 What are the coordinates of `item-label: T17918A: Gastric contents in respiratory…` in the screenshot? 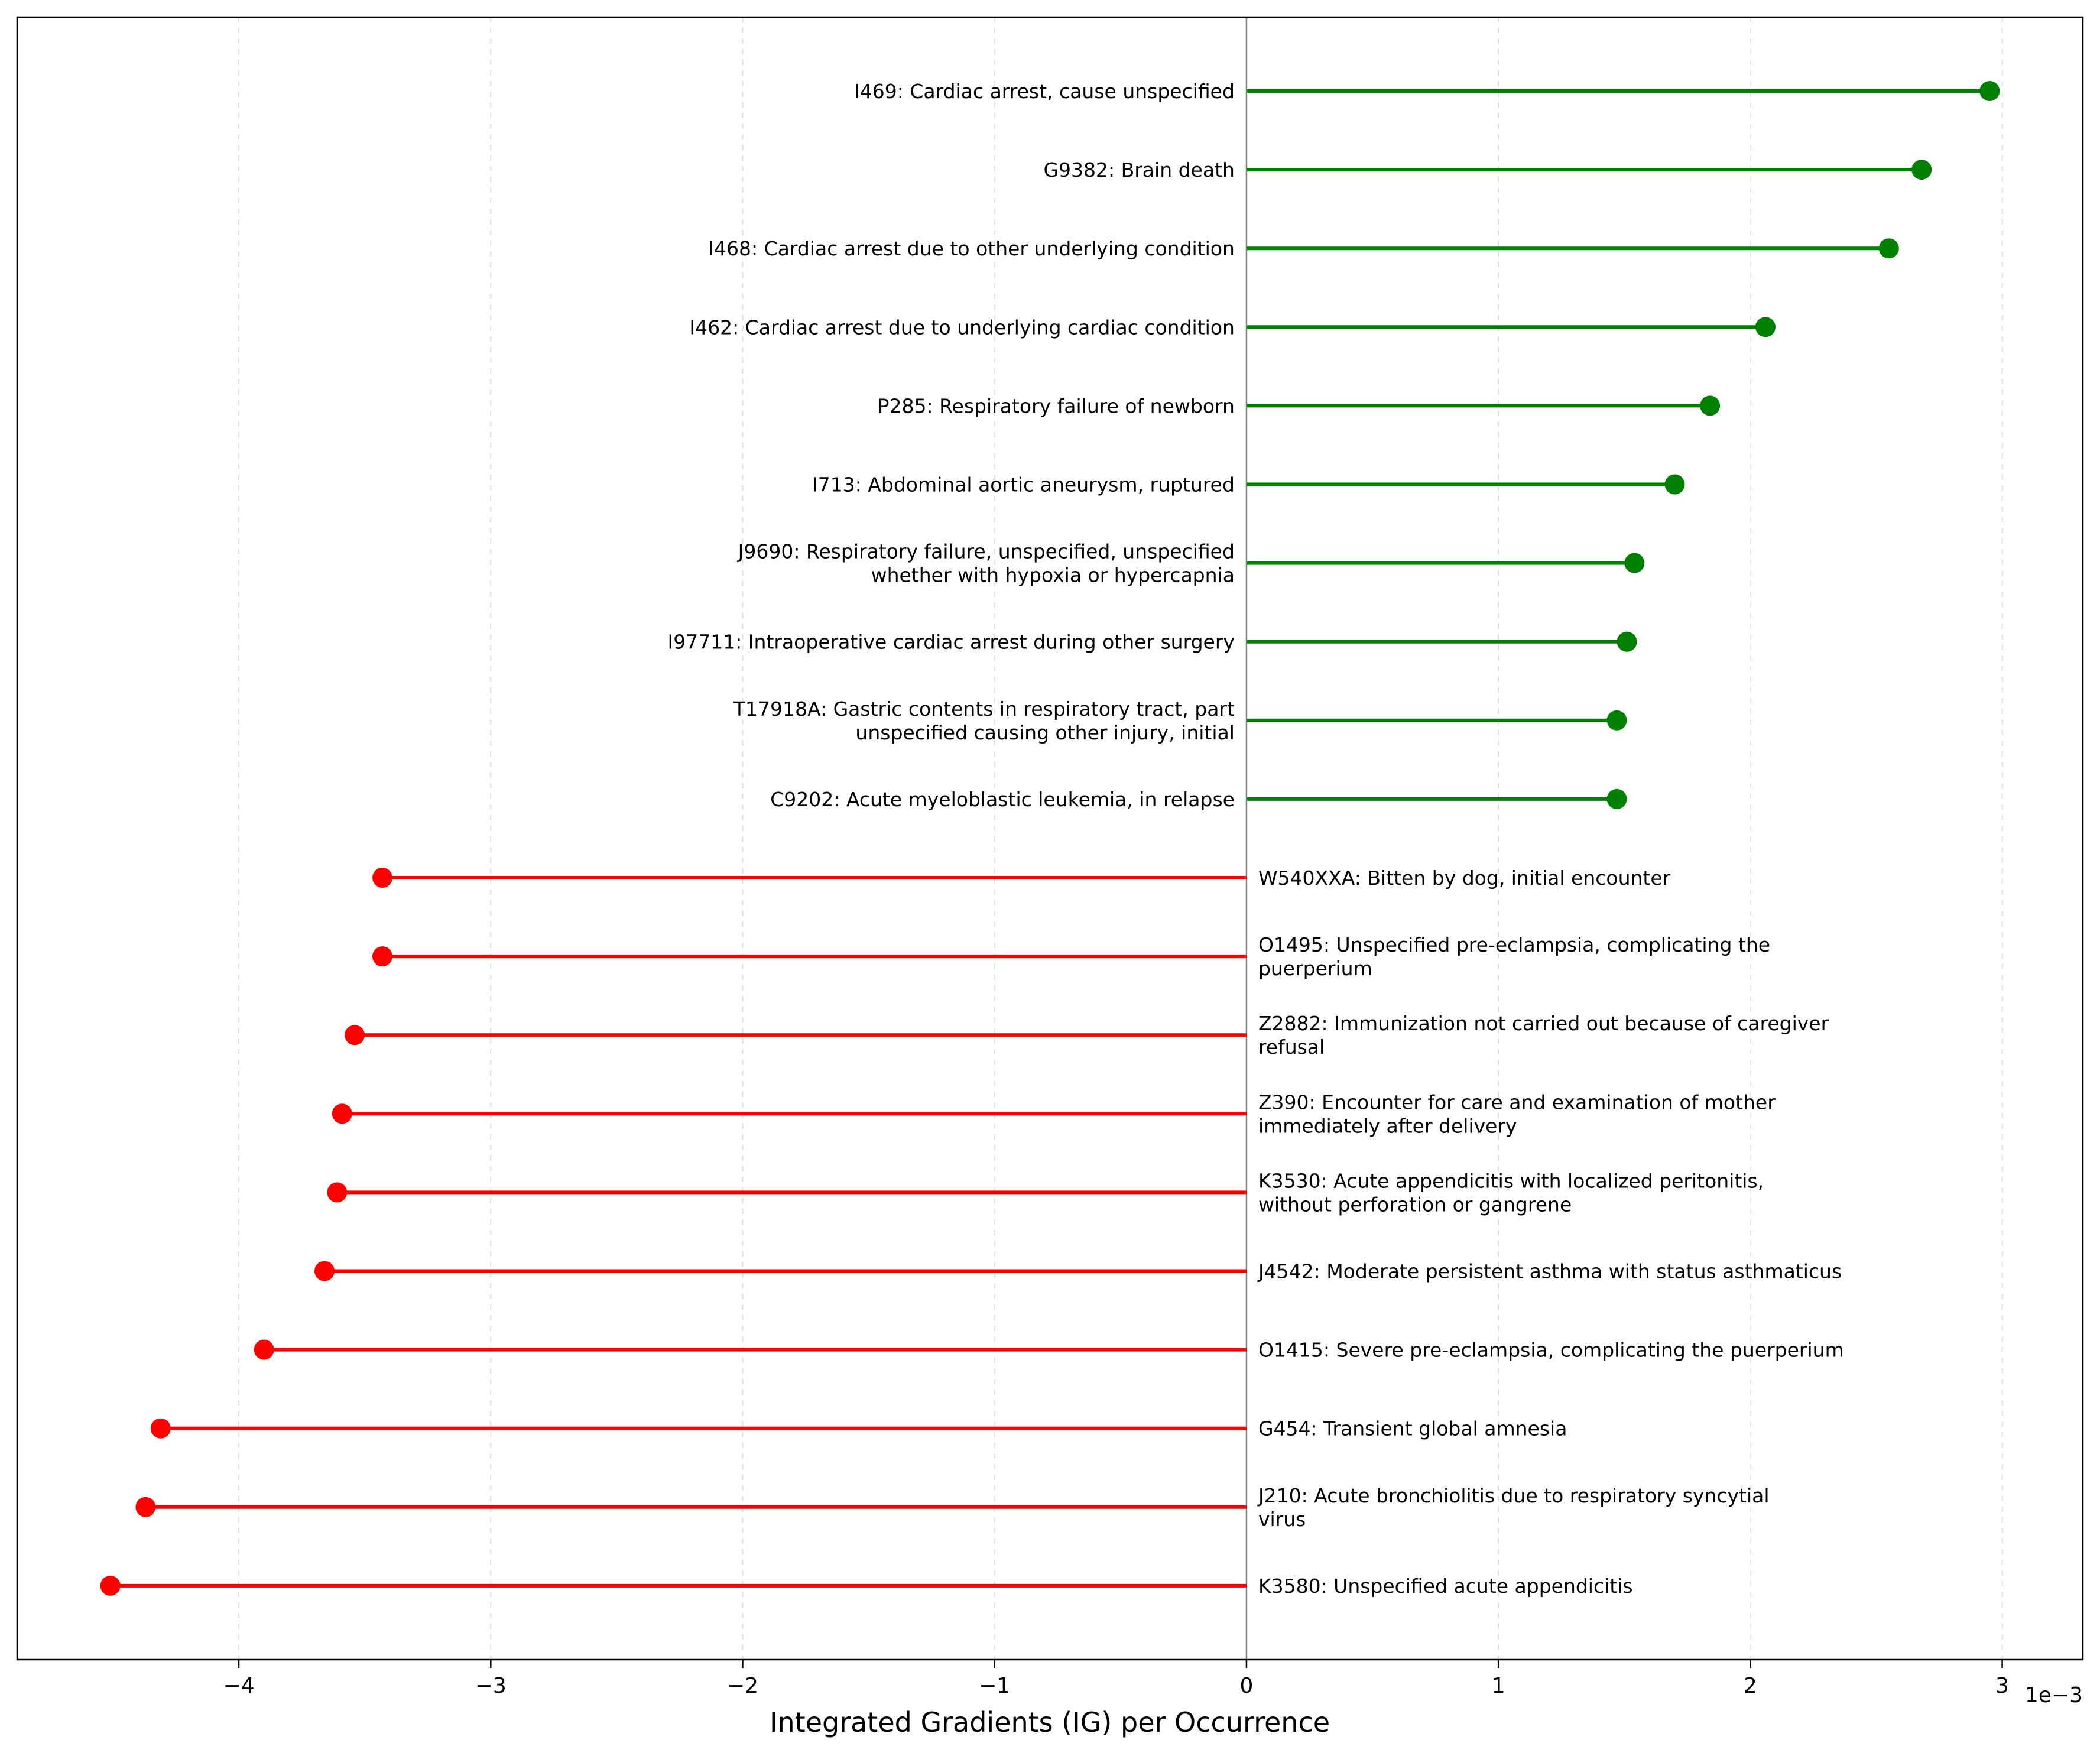 It's located at (984, 709).